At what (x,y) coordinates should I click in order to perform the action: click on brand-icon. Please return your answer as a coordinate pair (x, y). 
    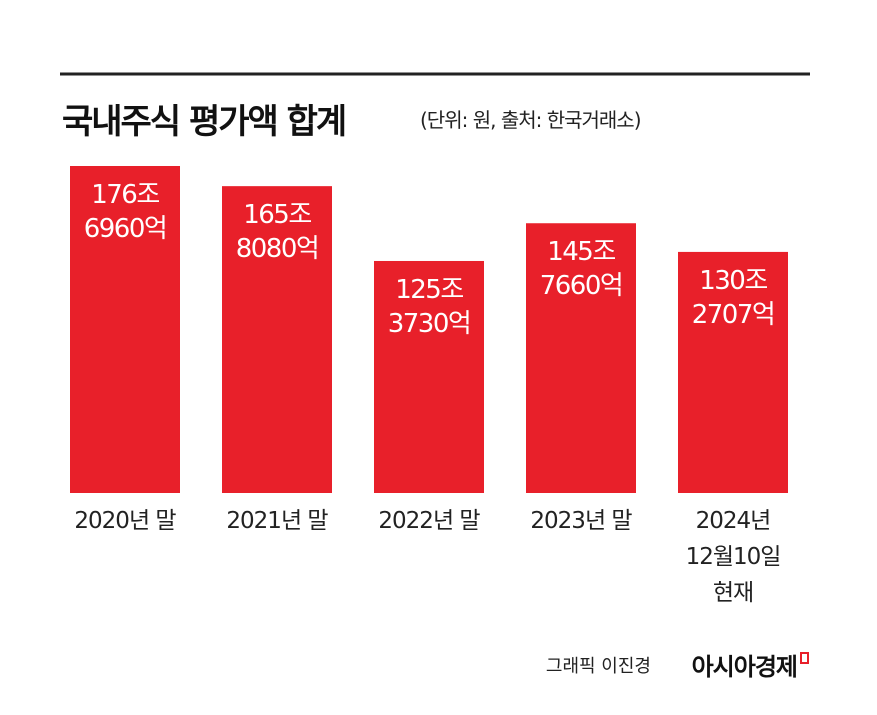
    Looking at the image, I should click on (804, 658).